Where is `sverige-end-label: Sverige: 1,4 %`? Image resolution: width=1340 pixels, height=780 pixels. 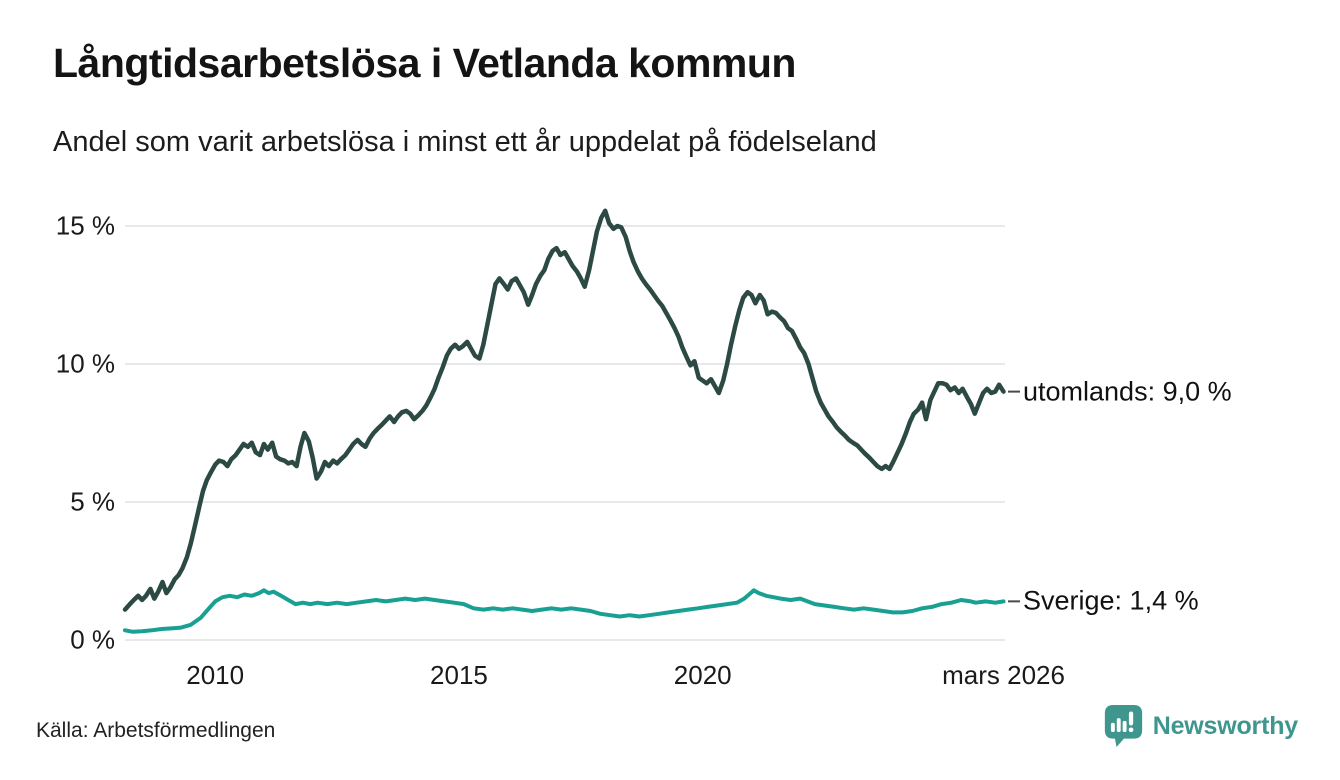
sverige-end-label: Sverige: 1,4 % is located at coordinates (1111, 600).